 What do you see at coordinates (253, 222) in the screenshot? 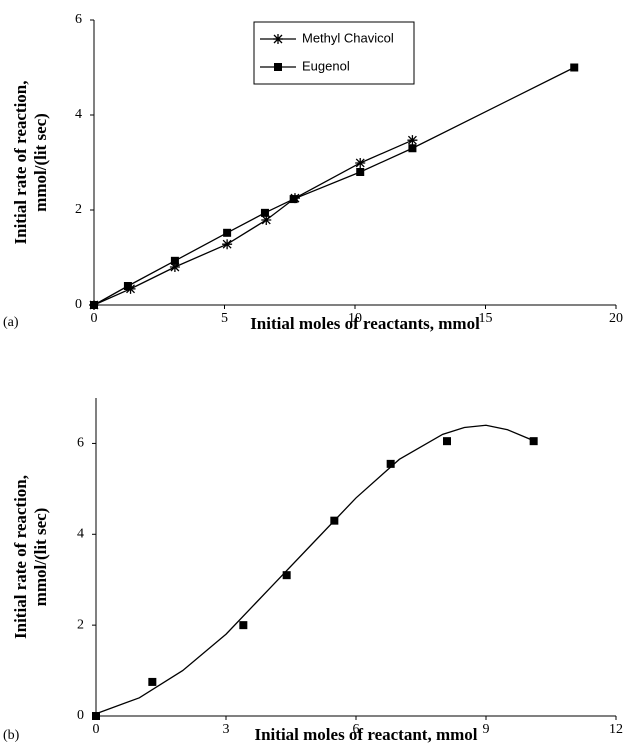
I see `series-line` at bounding box center [253, 222].